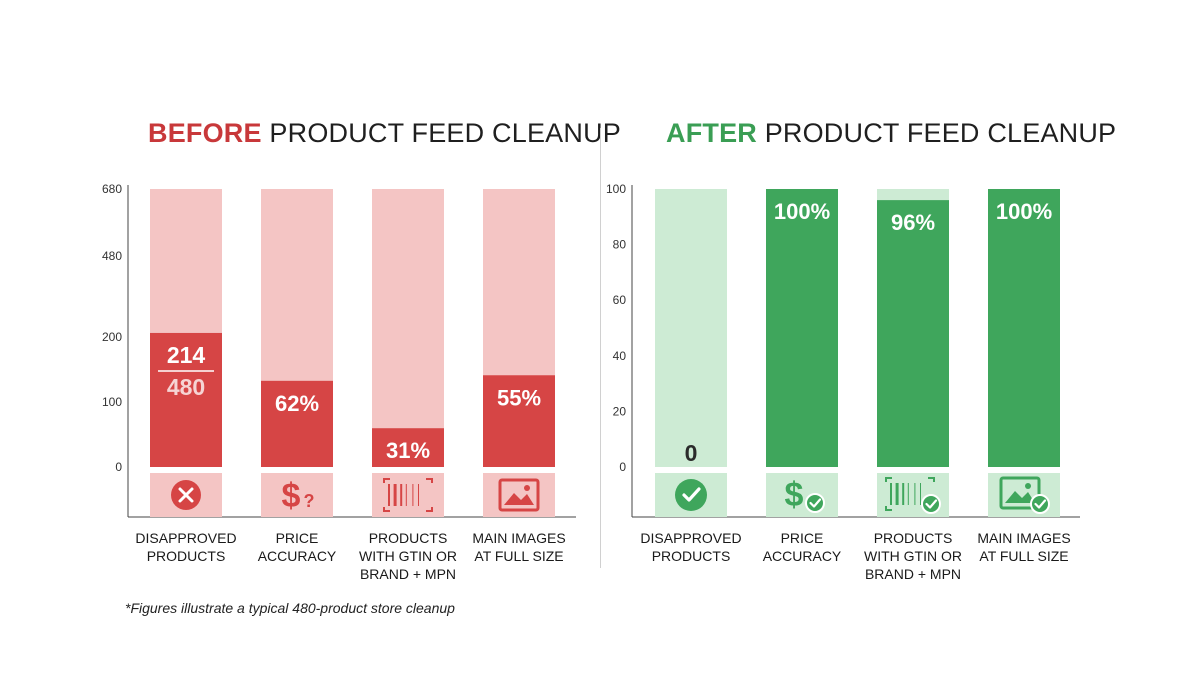 The image size is (1200, 675). I want to click on before-category-label: PRICE ACCURACY, so click(297, 547).